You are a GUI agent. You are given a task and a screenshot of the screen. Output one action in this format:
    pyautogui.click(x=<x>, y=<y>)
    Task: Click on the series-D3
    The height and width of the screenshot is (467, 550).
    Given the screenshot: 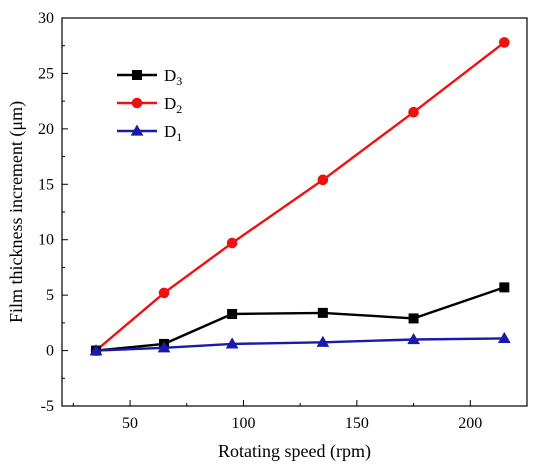 What is the action you would take?
    pyautogui.click(x=300, y=319)
    